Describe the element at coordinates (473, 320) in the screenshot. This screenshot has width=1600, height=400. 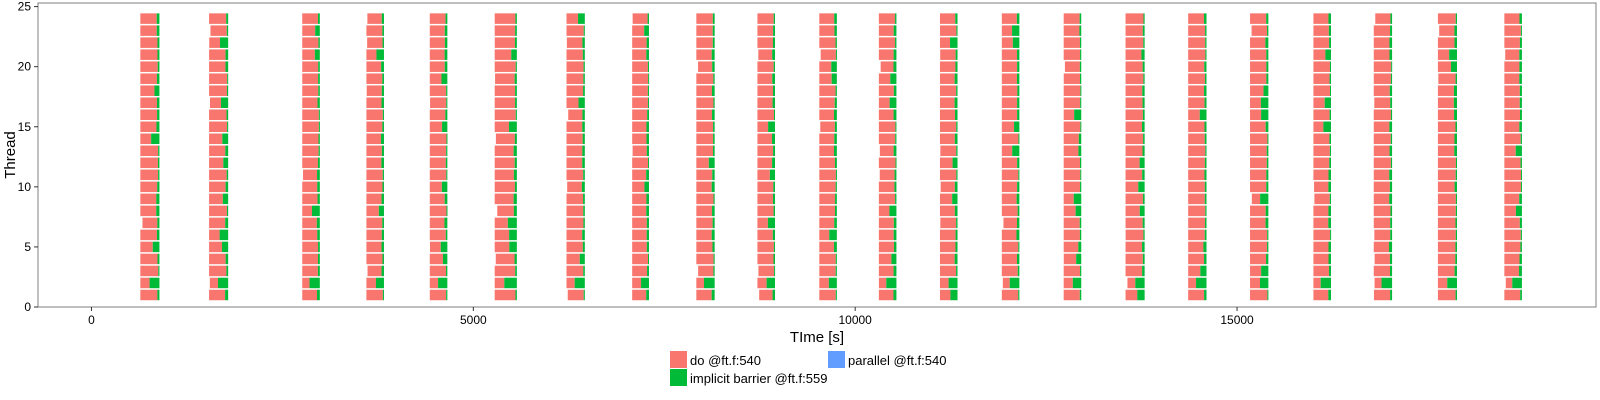
I see `x-tick-label: 5000` at that location.